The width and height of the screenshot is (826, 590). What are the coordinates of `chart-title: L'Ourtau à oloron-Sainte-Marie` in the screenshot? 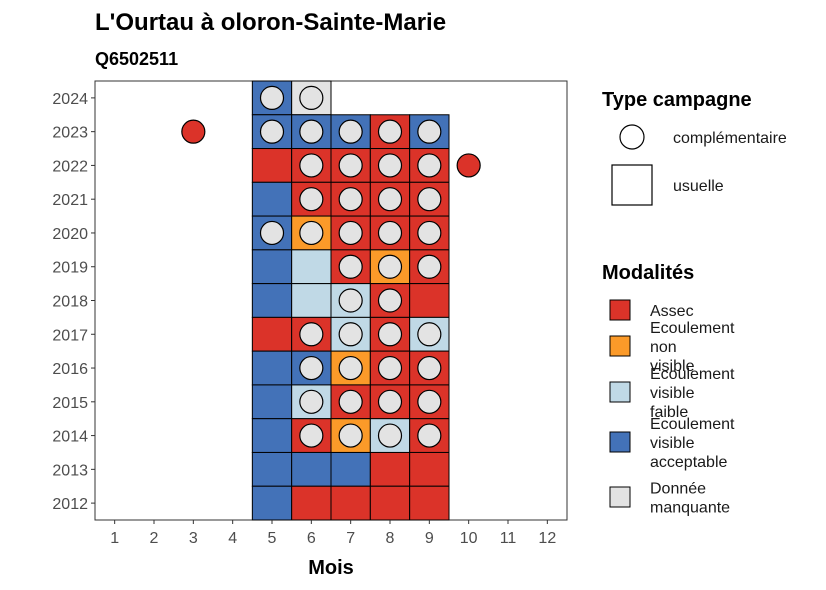 It's located at (270, 22).